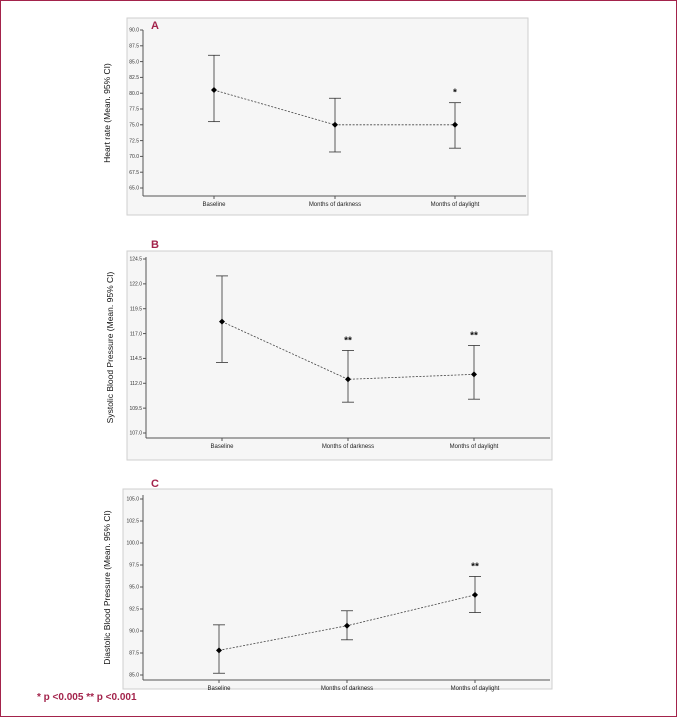 The width and height of the screenshot is (677, 717). I want to click on y-tick-label: 80.0, so click(134, 94).